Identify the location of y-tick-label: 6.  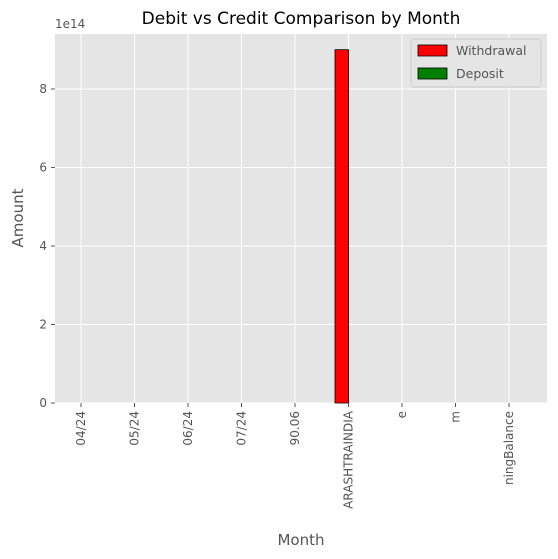
(43, 167).